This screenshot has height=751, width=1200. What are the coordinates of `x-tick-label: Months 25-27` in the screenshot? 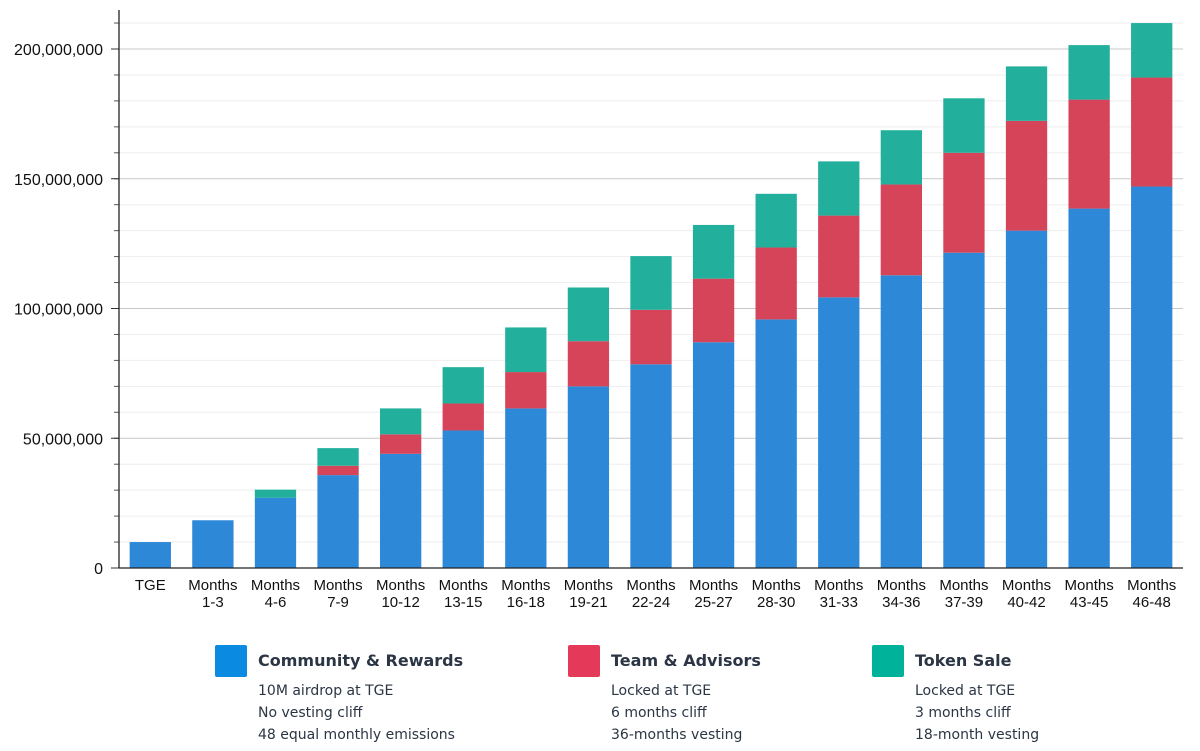 It's located at (713, 594).